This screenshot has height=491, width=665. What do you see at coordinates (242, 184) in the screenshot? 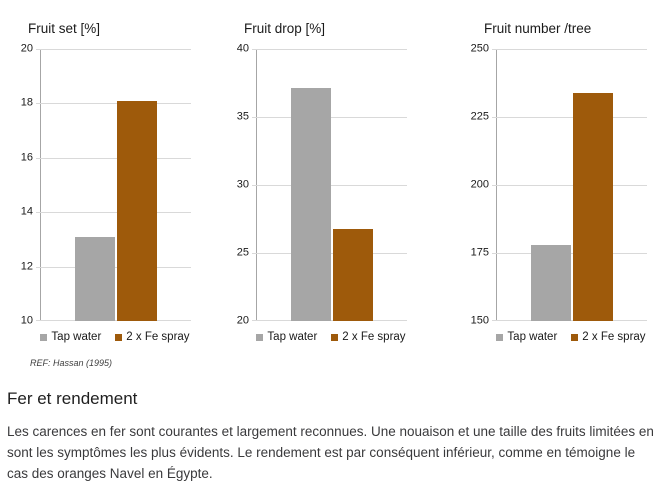
I see `y-tick-label: 30` at bounding box center [242, 184].